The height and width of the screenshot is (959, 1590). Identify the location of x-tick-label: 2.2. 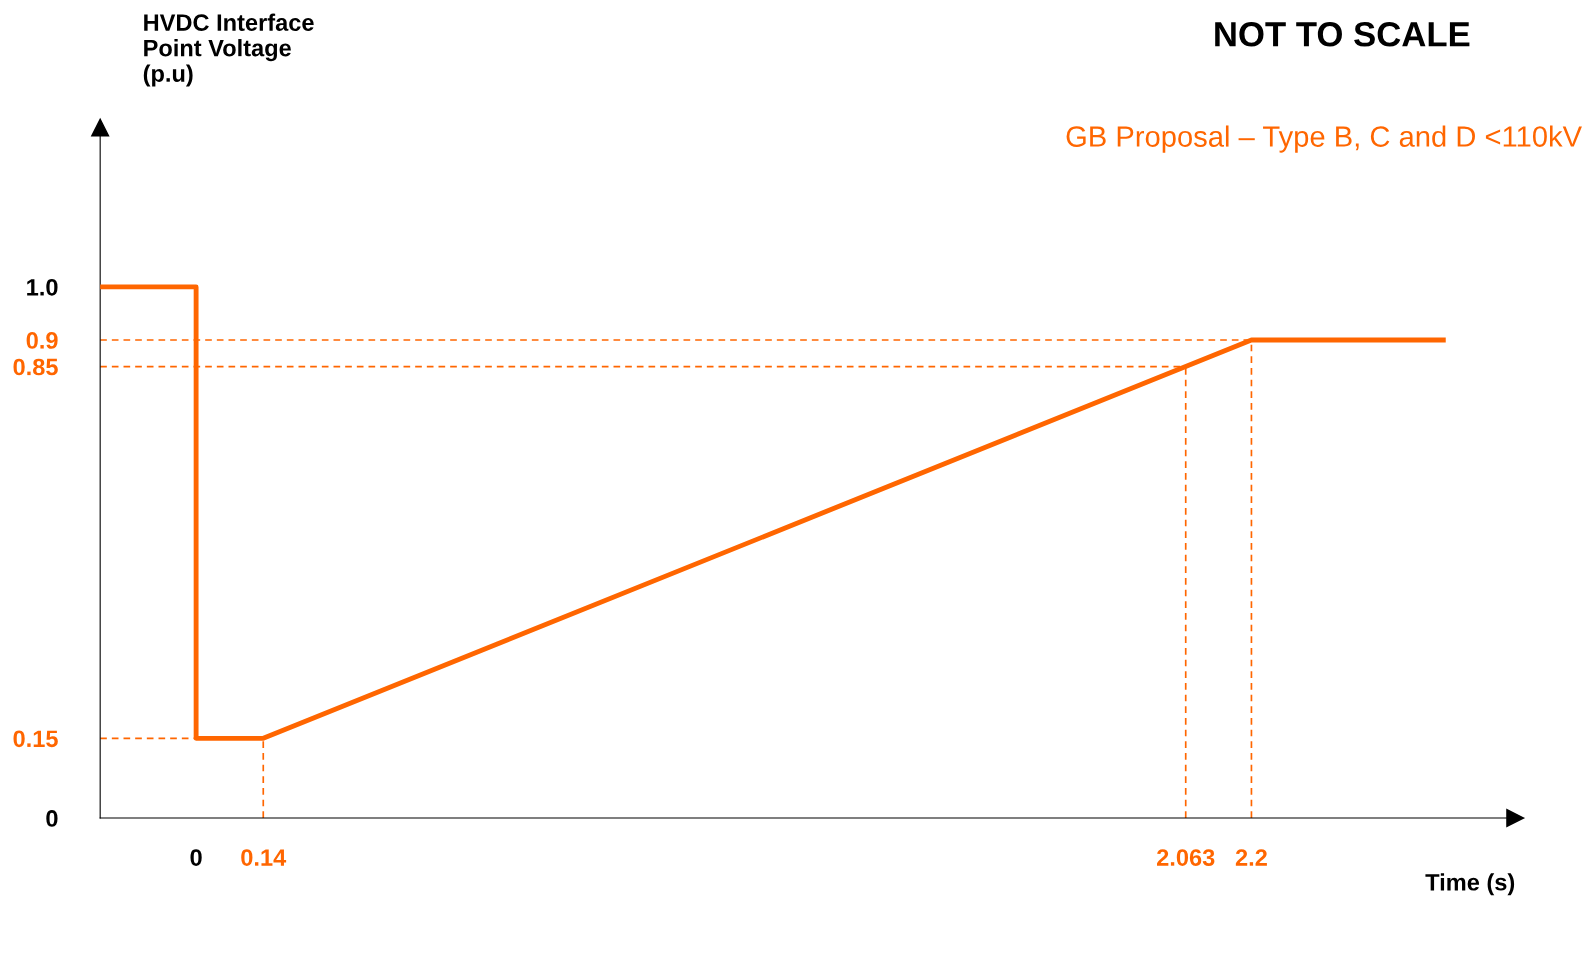
(1251, 857).